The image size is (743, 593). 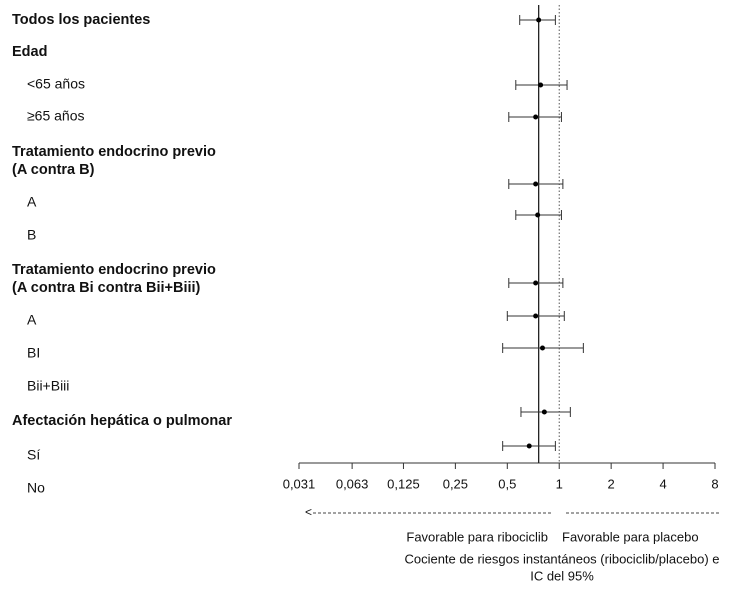 I want to click on row-label: No, so click(x=36, y=488).